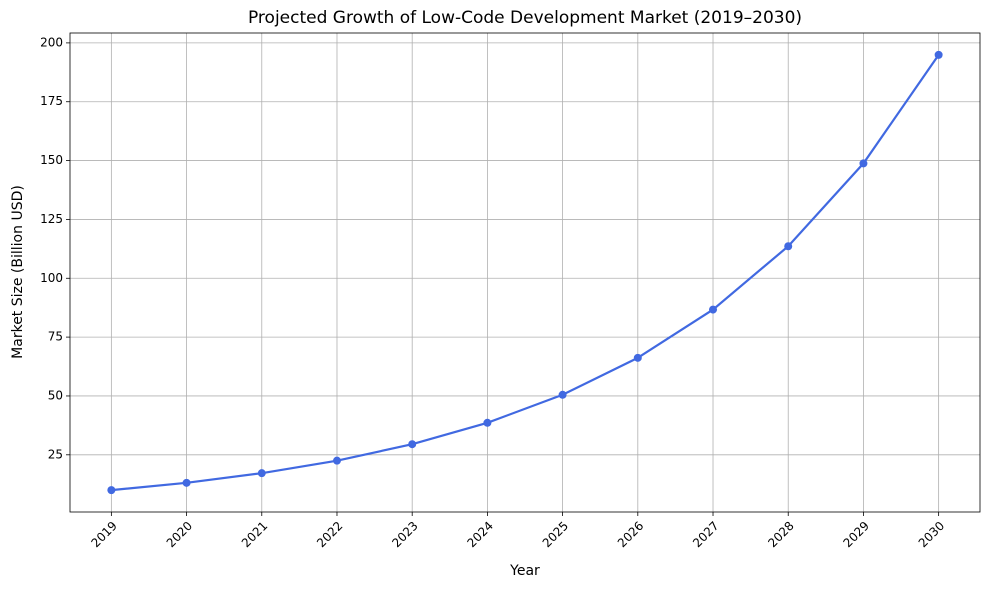 The image size is (989, 589). Describe the element at coordinates (780, 534) in the screenshot. I see `x-tick-label: 2028` at that location.